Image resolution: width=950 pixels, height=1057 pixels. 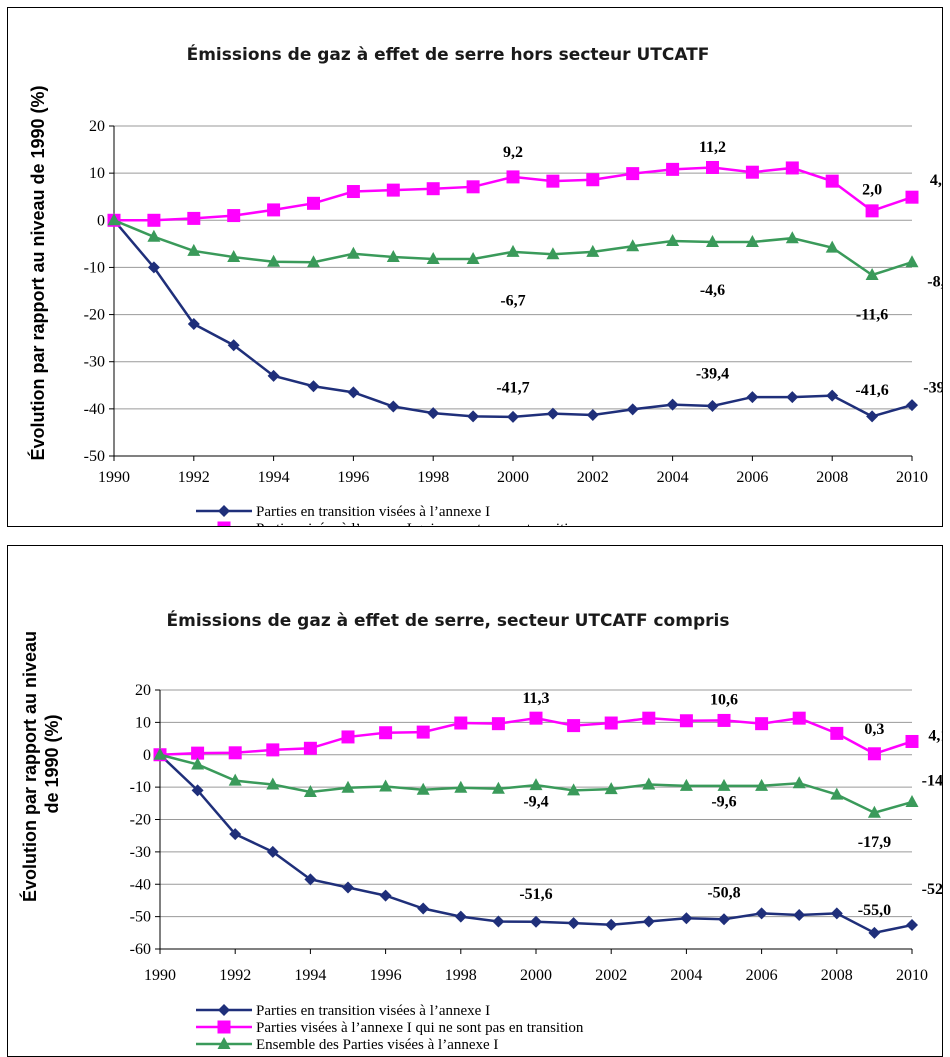 I want to click on data-label: -9,4, so click(x=535, y=802).